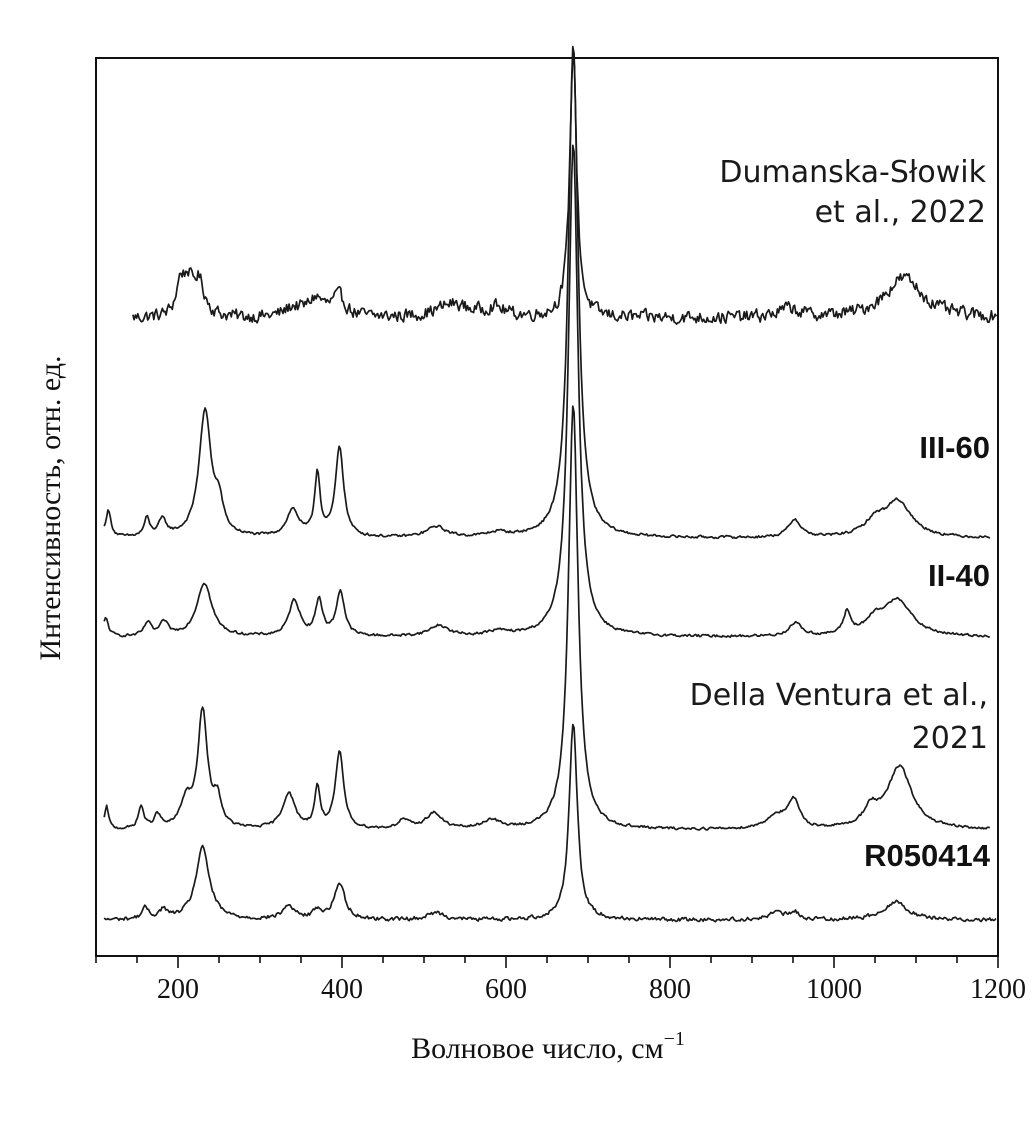 The image size is (1033, 1122). Describe the element at coordinates (178, 989) in the screenshot. I see `x-tick-label: 200` at that location.